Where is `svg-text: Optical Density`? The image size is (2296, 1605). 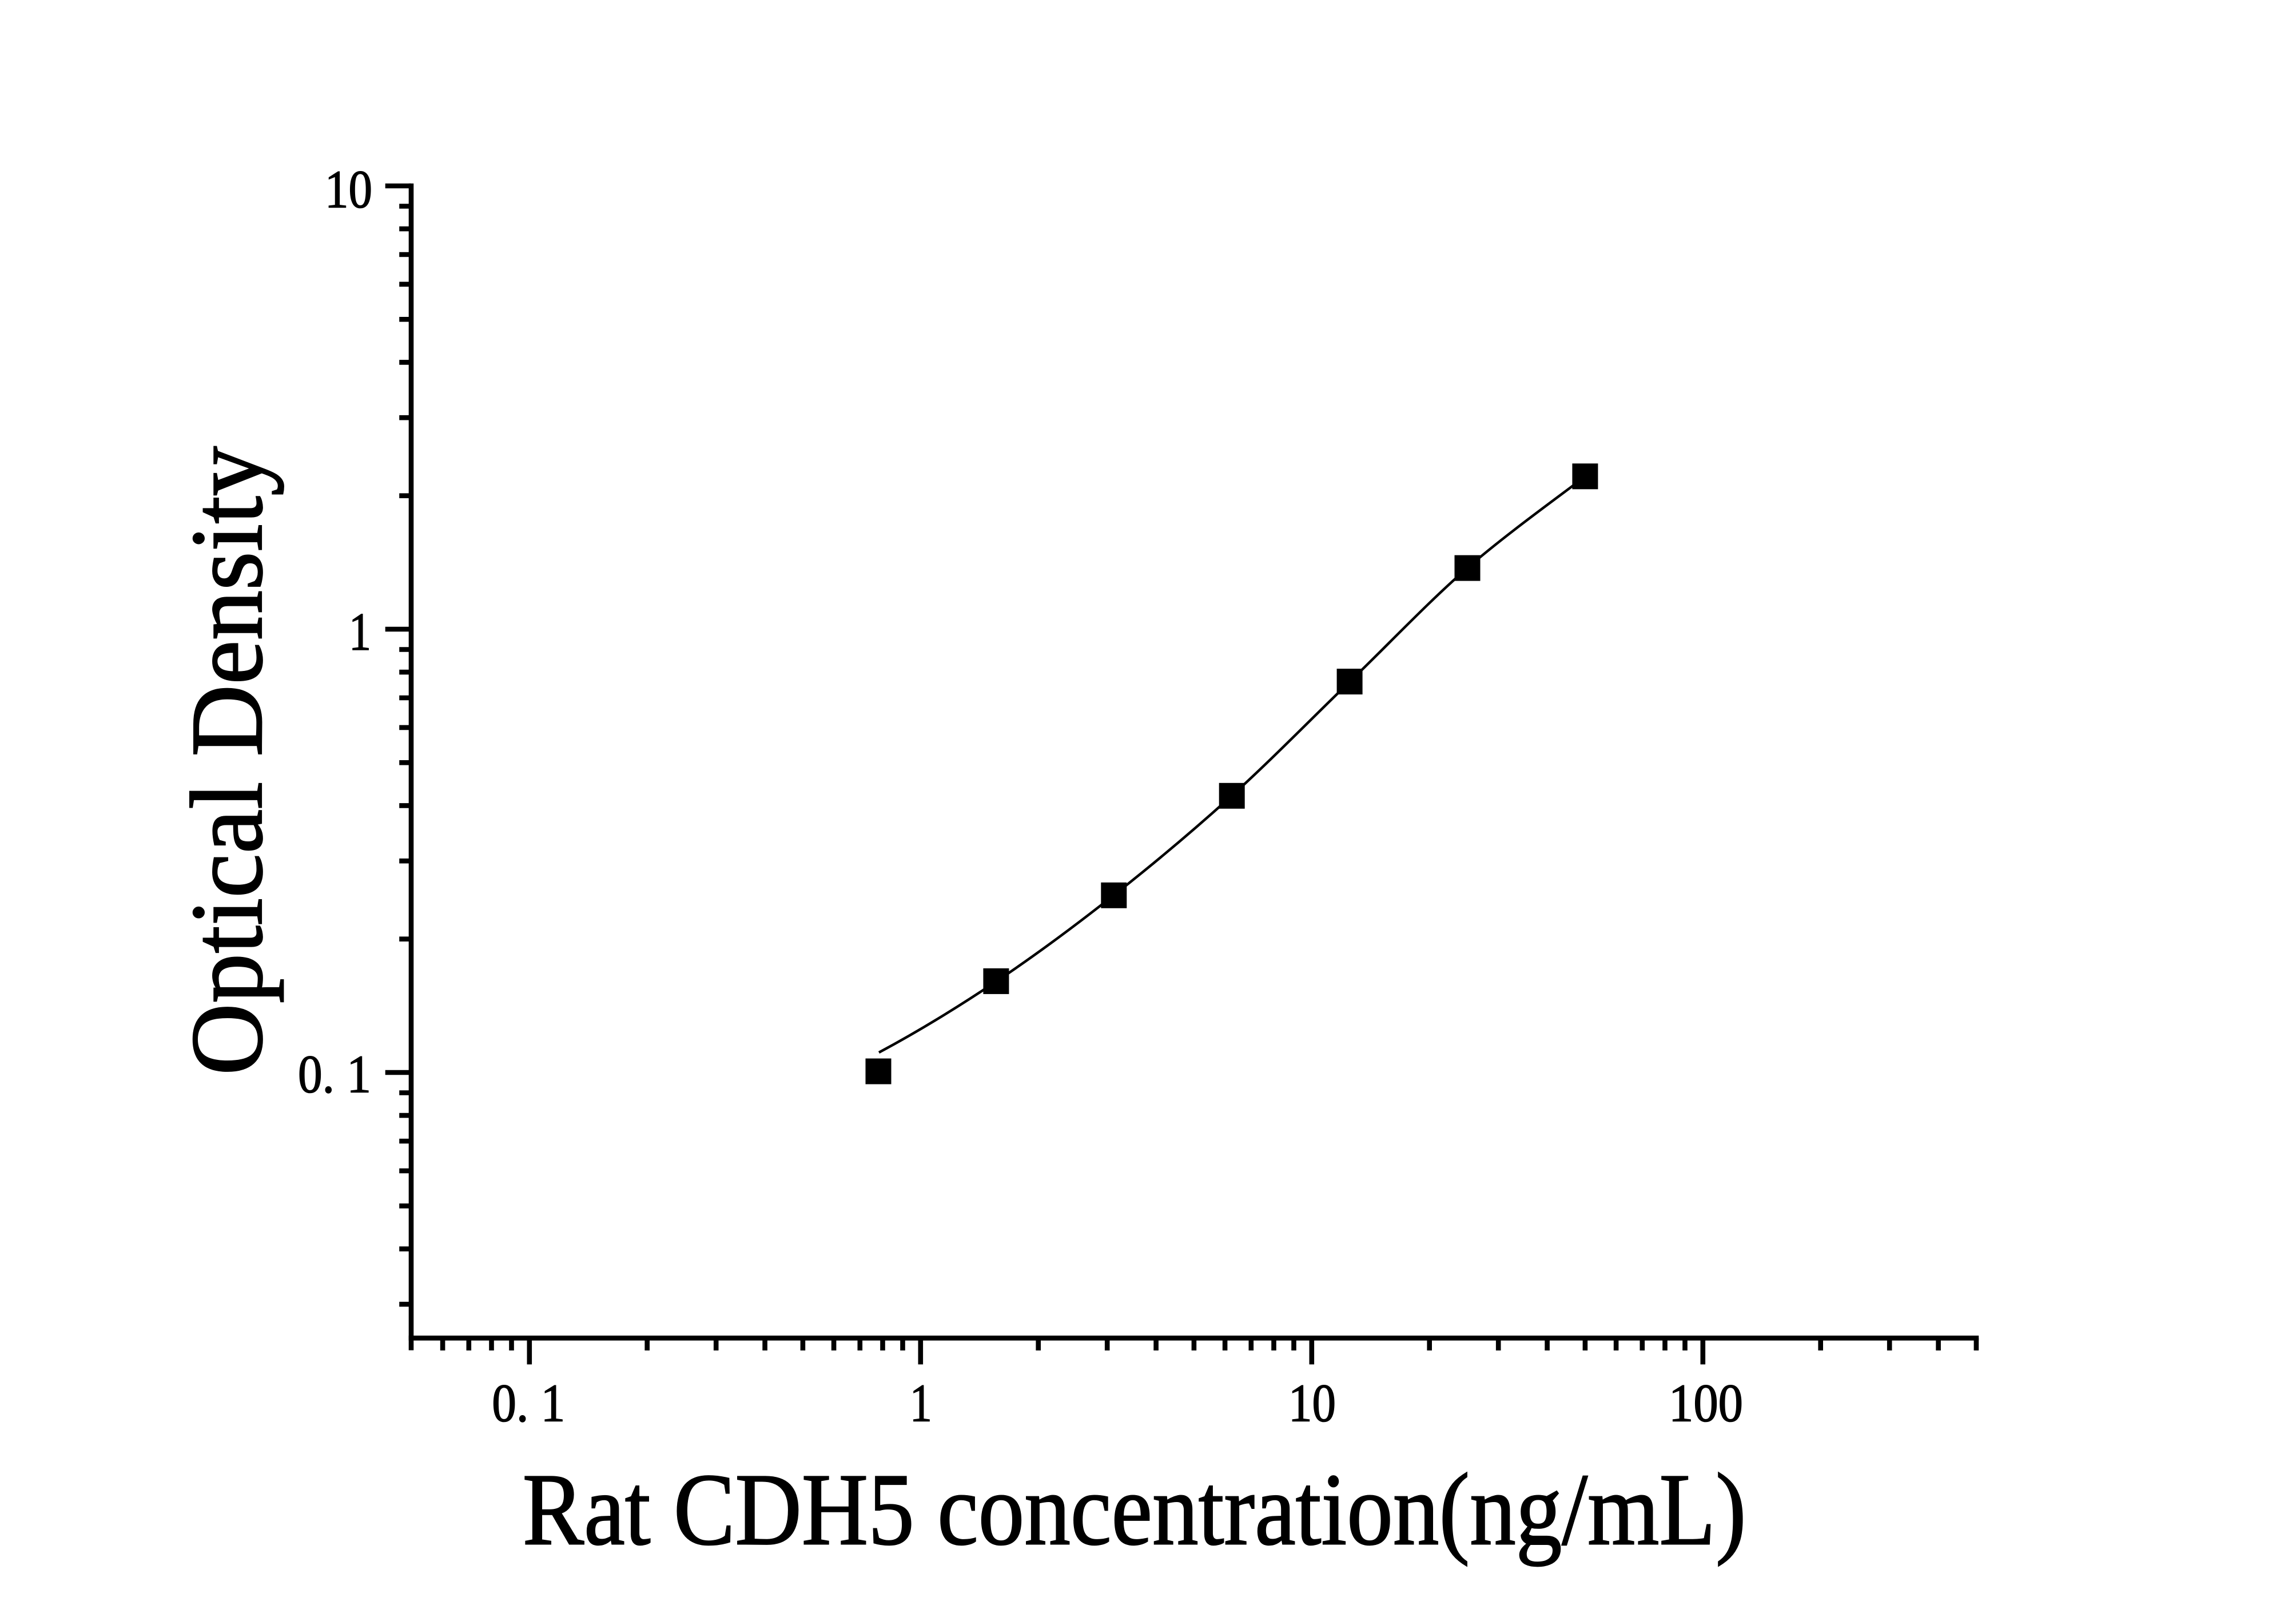
svg-text: Optical Density is located at coordinates (227, 760).